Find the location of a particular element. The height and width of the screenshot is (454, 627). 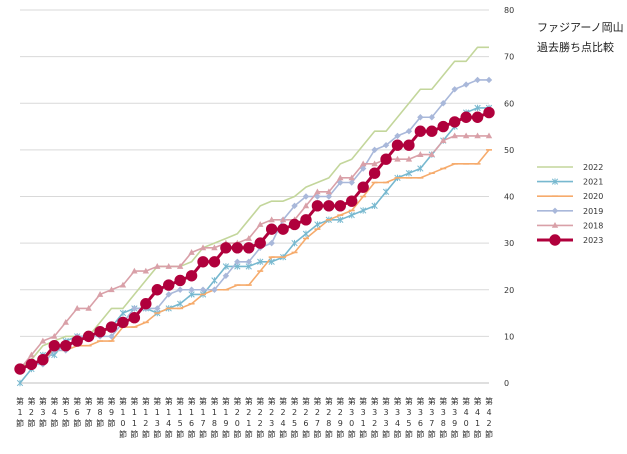

y-tick-label-20: 20 is located at coordinates (509, 290).